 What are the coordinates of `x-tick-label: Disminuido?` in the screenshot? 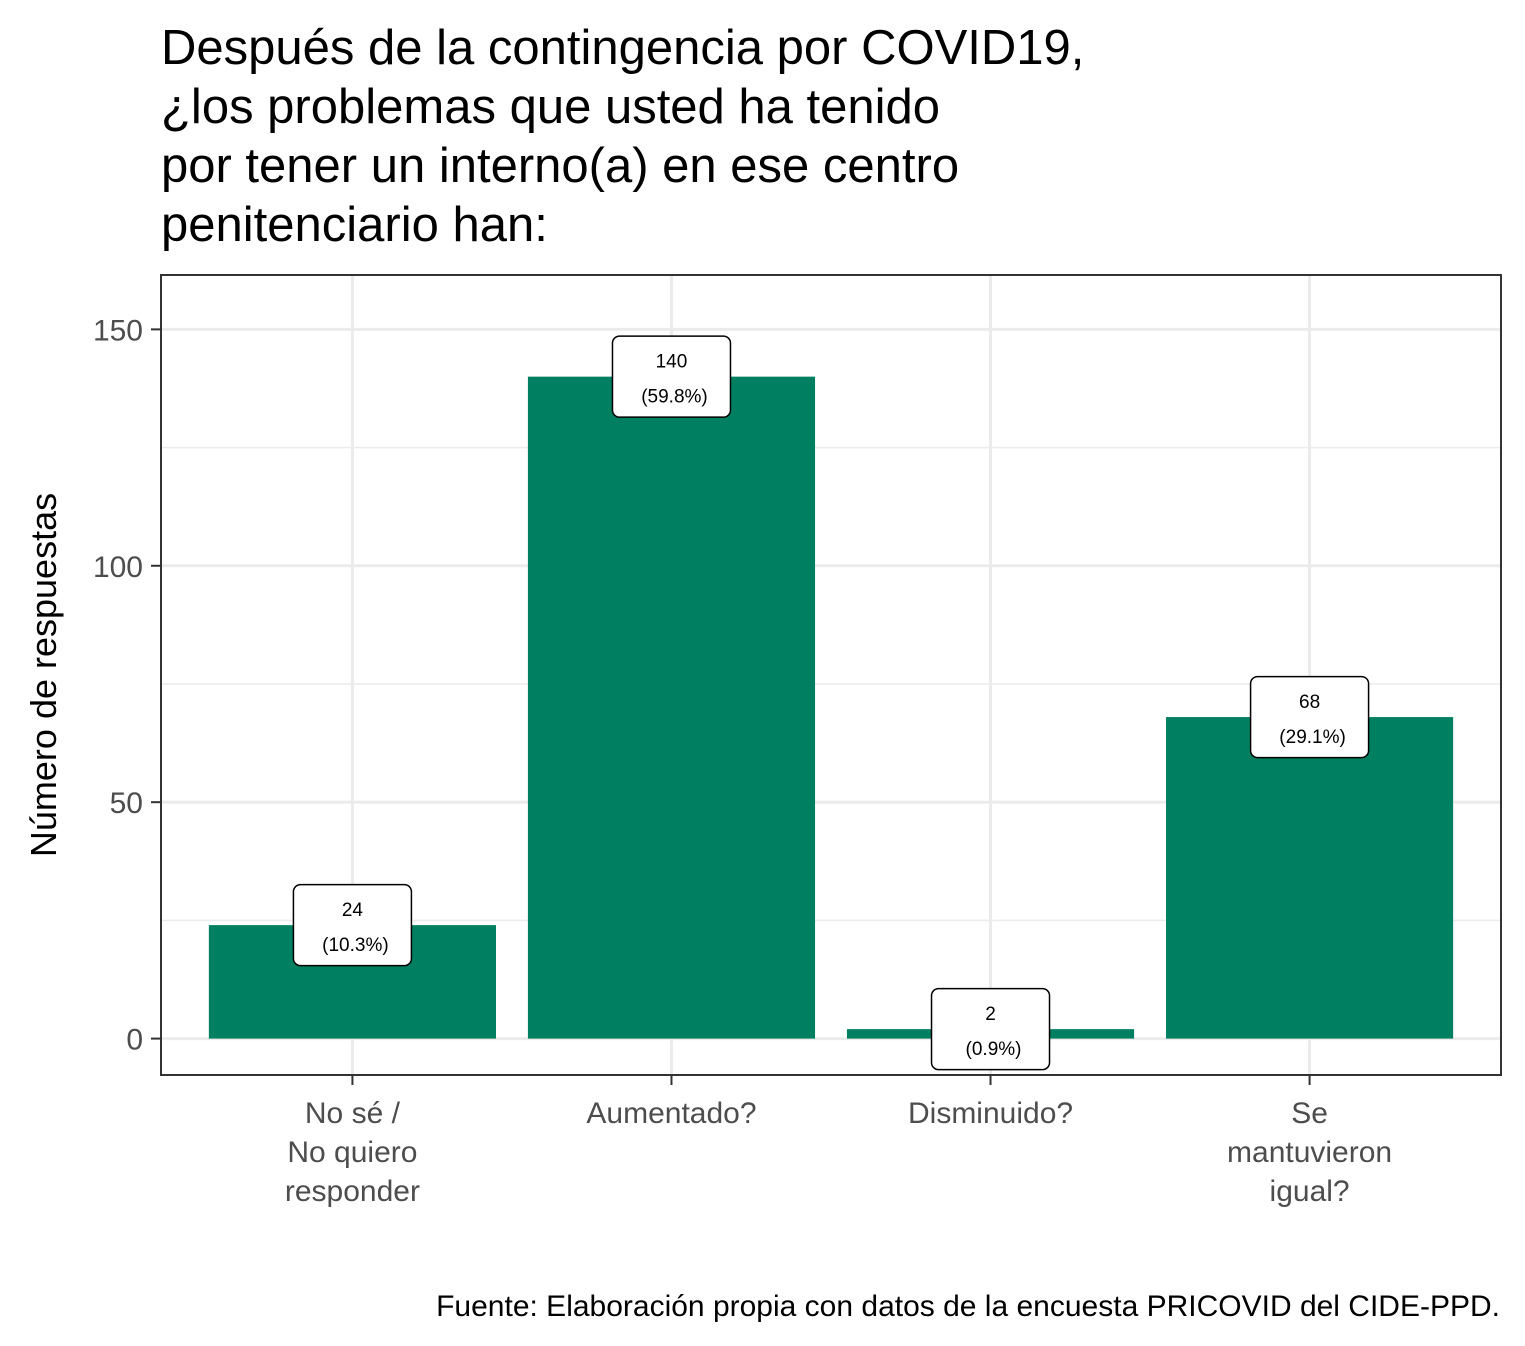 It's located at (990, 1113).